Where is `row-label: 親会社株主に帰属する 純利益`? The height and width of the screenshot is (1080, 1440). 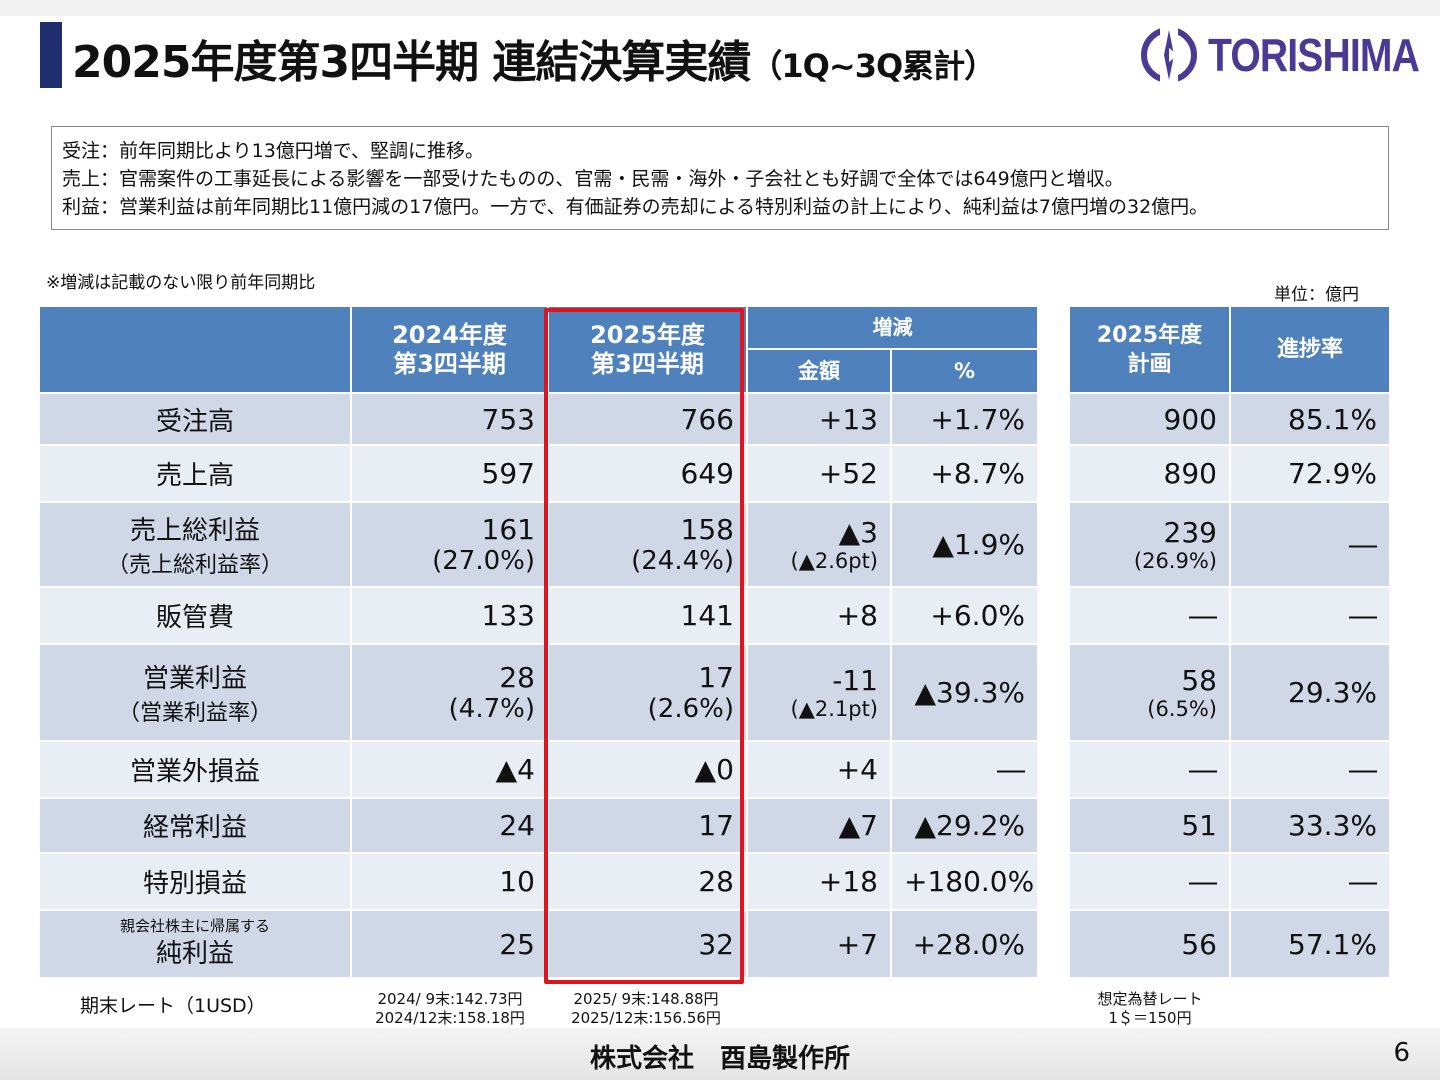
row-label: 親会社株主に帰属する 純利益 is located at coordinates (195, 944).